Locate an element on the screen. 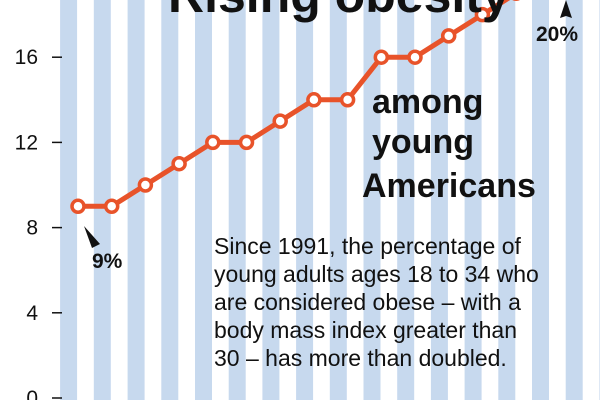 The width and height of the screenshot is (600, 400). title-word-rising: Rising obesity is located at coordinates (339, 11).